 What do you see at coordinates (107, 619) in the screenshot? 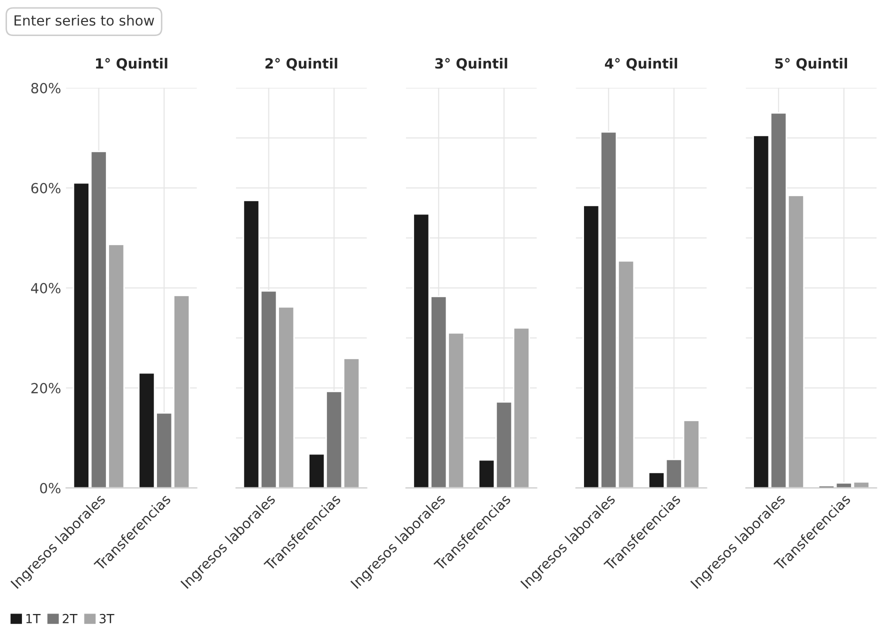
I see `legend-label: 3T` at bounding box center [107, 619].